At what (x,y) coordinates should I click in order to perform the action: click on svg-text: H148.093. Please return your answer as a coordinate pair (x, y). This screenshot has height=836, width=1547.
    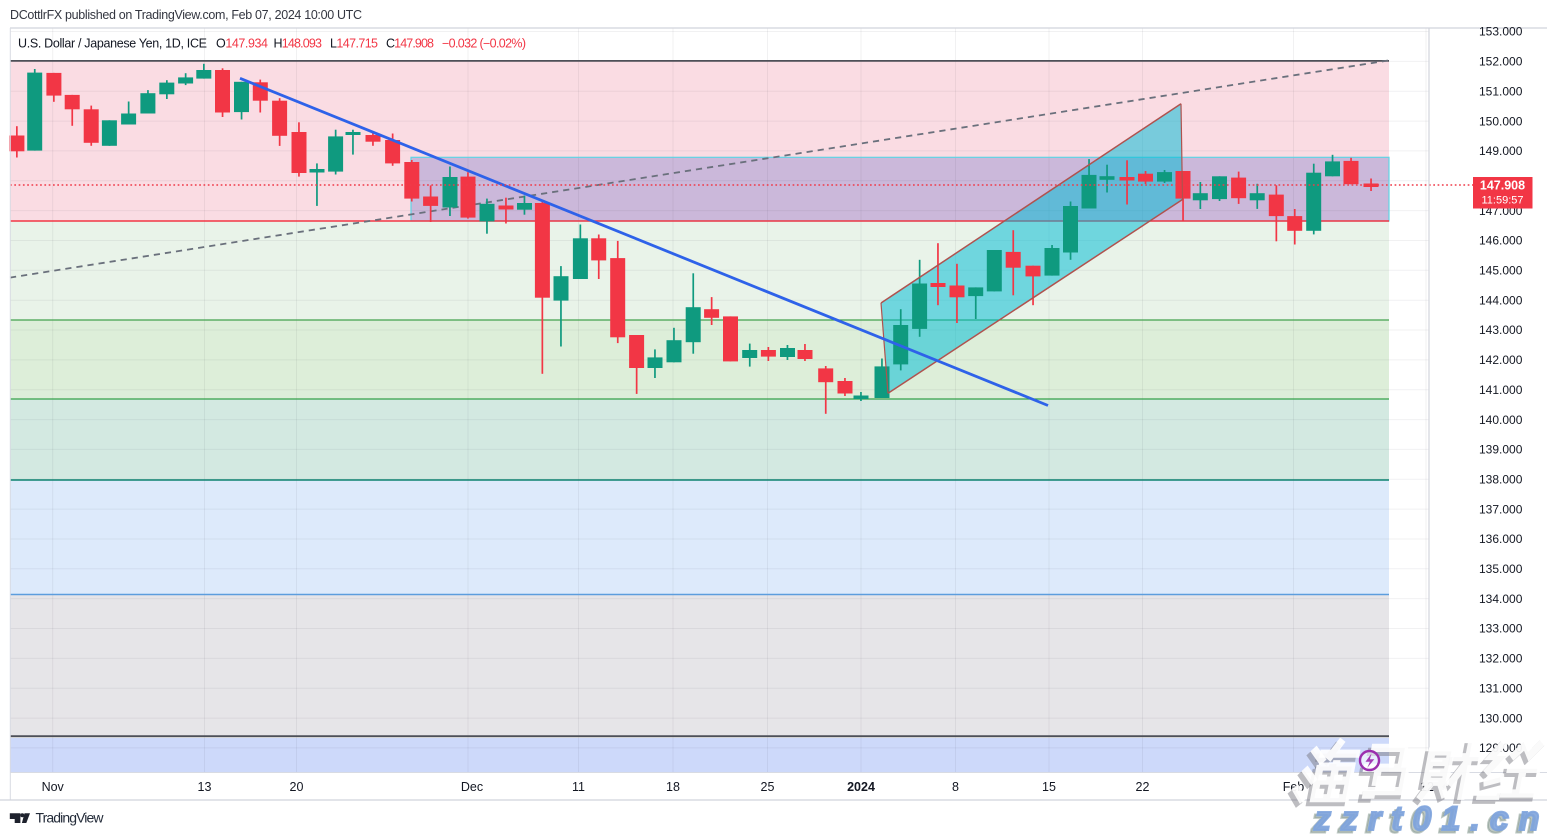
    Looking at the image, I should click on (298, 44).